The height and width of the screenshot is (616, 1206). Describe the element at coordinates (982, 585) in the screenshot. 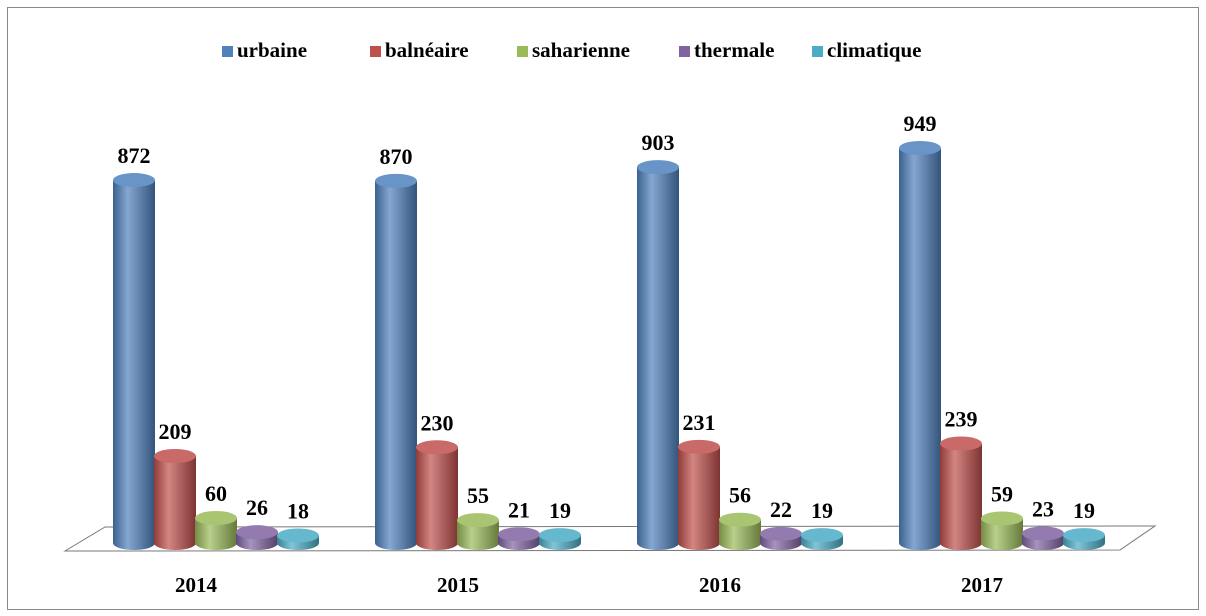

I see `x-tick-label: 2017` at that location.